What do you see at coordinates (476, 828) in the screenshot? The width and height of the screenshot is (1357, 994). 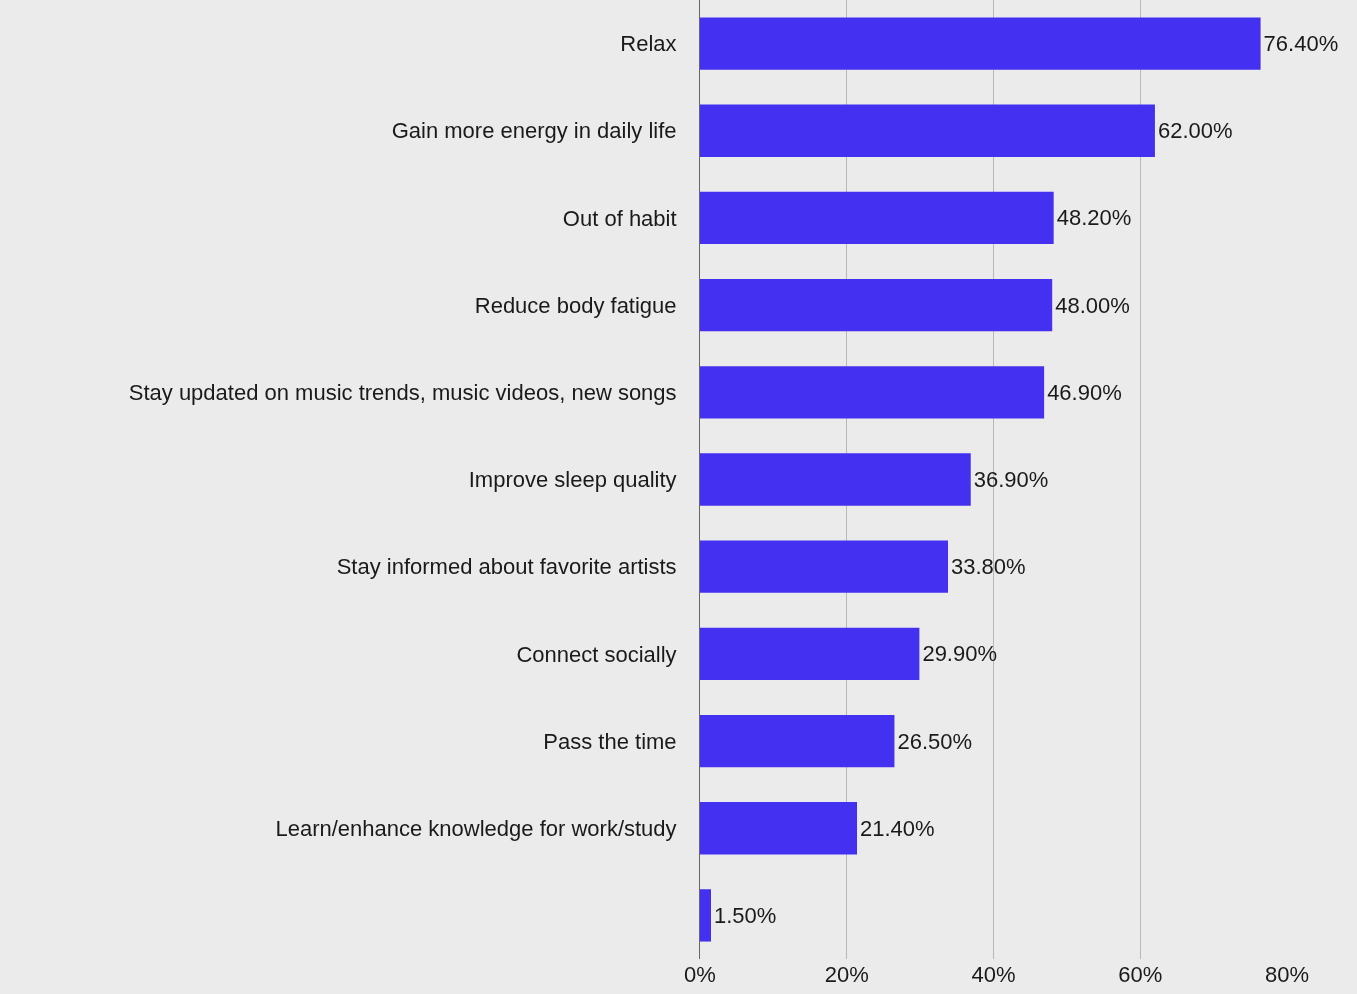 I see `y-tick-label: Learn/enhance knowledge for work/study` at bounding box center [476, 828].